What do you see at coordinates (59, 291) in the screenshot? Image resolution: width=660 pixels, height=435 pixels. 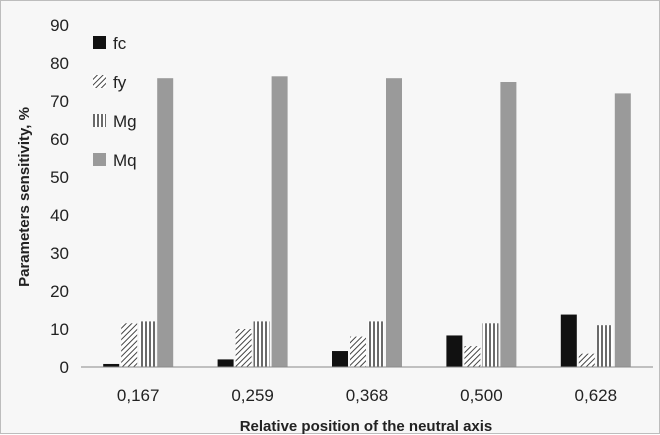 I see `y-tick-label: 20` at bounding box center [59, 291].